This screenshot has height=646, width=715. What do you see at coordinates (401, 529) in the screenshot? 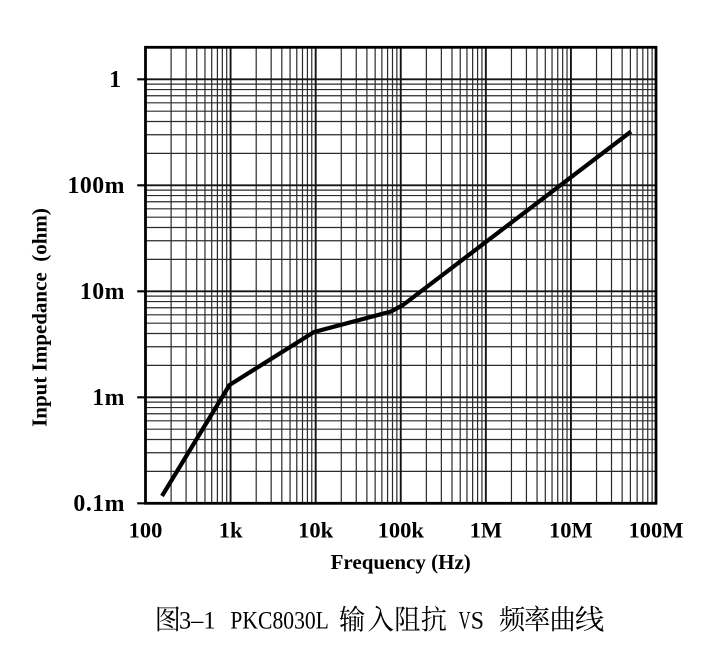
I see `svg-text: 100k` at bounding box center [401, 529].